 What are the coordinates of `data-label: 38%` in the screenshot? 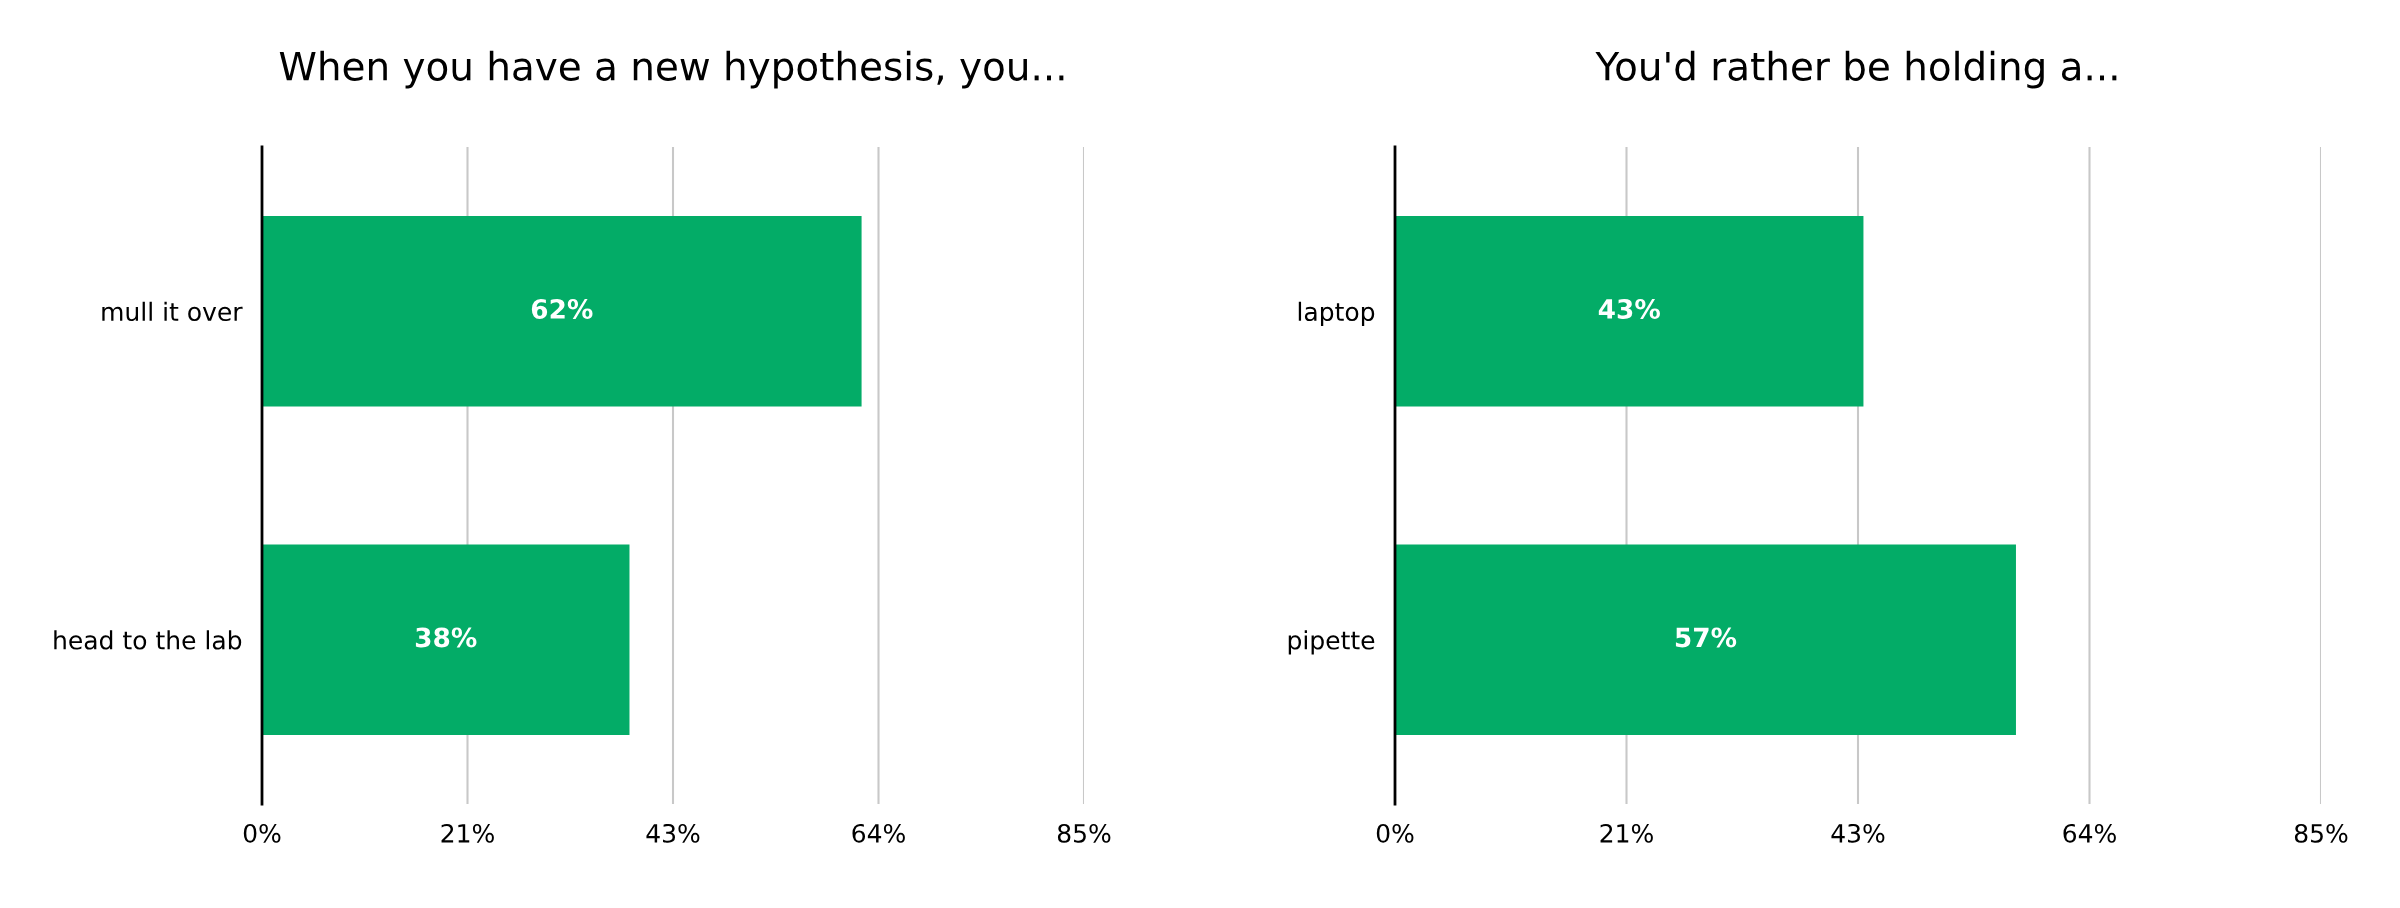 It's located at (446, 637).